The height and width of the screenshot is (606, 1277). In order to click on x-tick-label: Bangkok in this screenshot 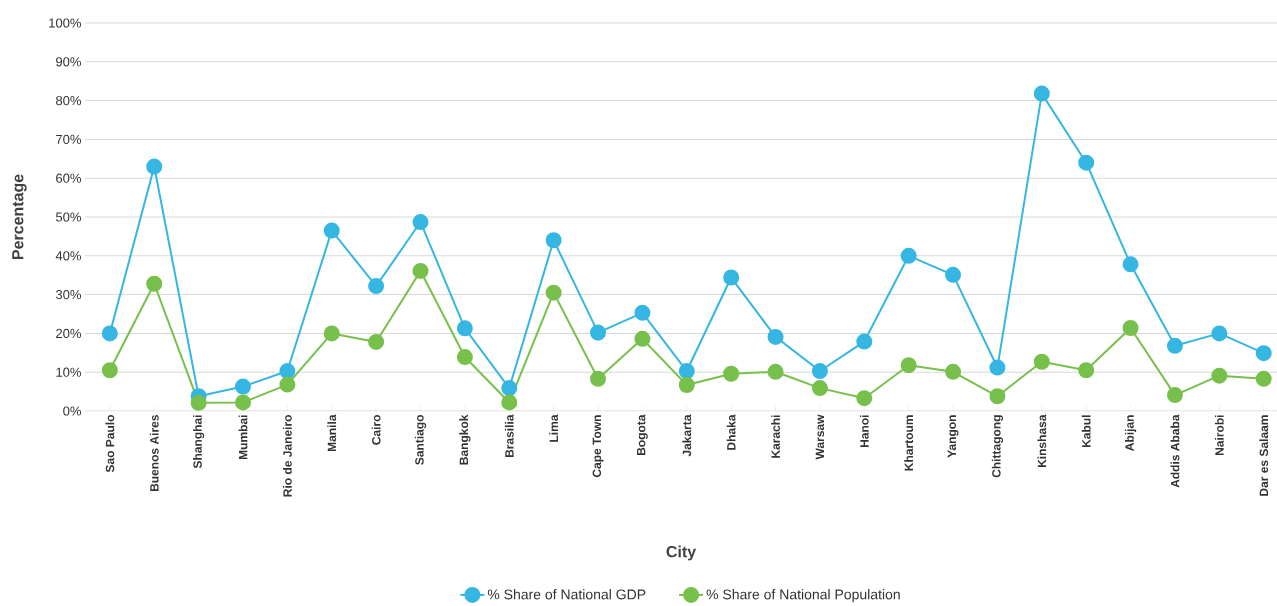, I will do `click(465, 439)`.